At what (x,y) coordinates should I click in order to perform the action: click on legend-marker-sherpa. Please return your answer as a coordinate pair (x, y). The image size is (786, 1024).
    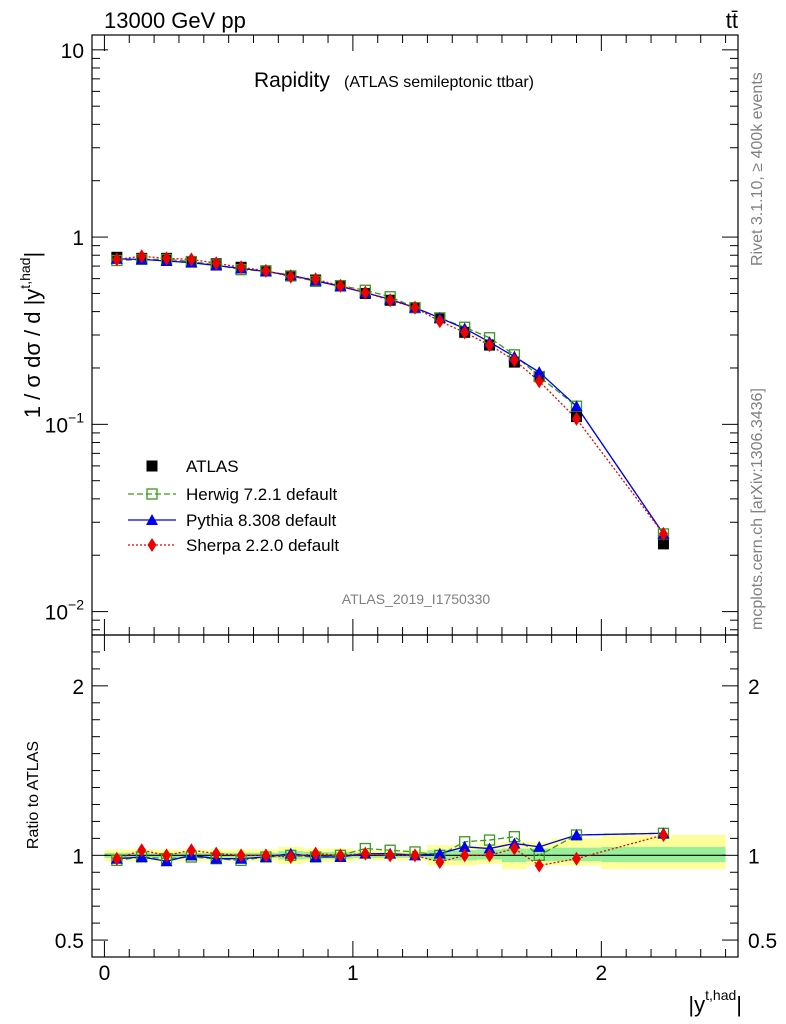
    Looking at the image, I should click on (152, 545).